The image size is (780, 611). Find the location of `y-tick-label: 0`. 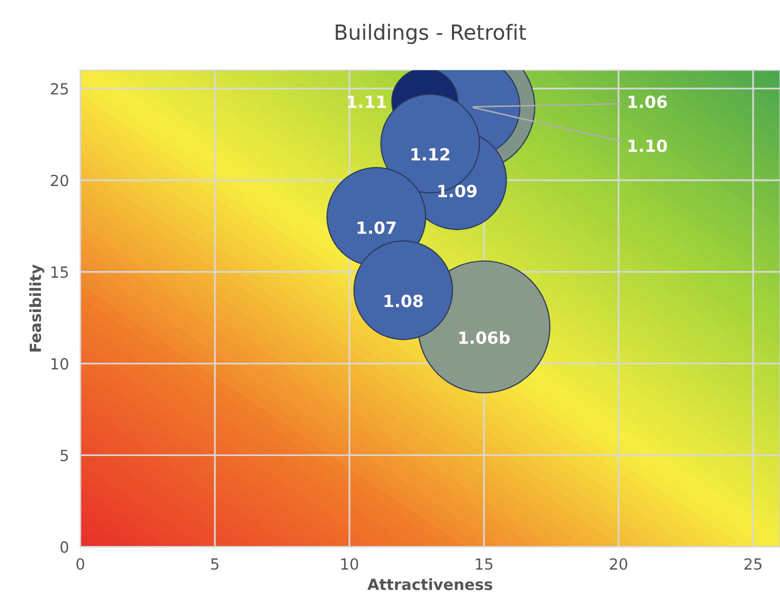

y-tick-label: 0 is located at coordinates (64, 547).